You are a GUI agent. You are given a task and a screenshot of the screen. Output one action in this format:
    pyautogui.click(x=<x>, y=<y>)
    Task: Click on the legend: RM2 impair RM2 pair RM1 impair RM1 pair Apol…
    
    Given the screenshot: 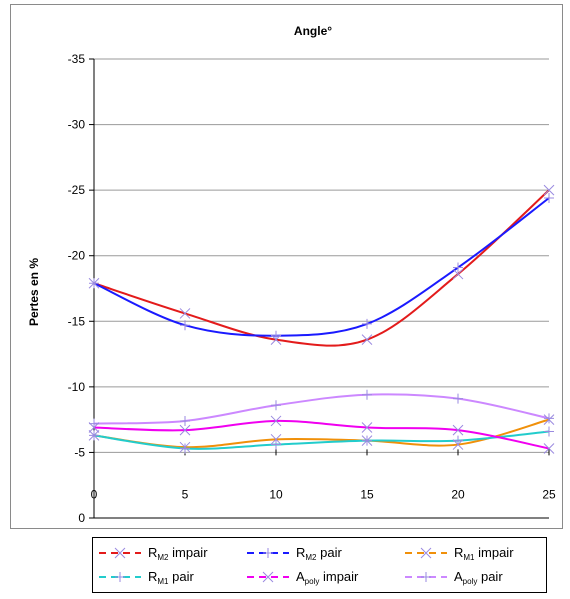 What is the action you would take?
    pyautogui.click(x=319, y=565)
    